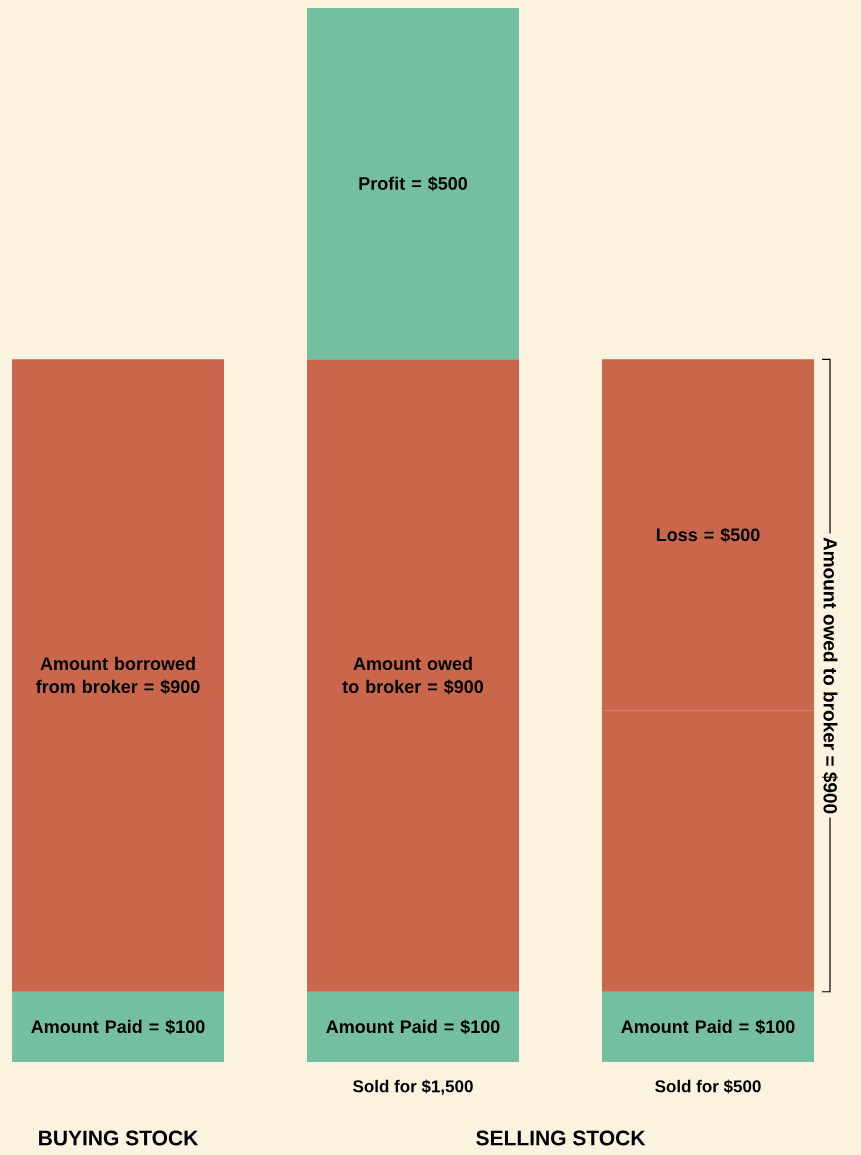 This screenshot has width=861, height=1155. I want to click on data-label: Profit = $500, so click(413, 184).